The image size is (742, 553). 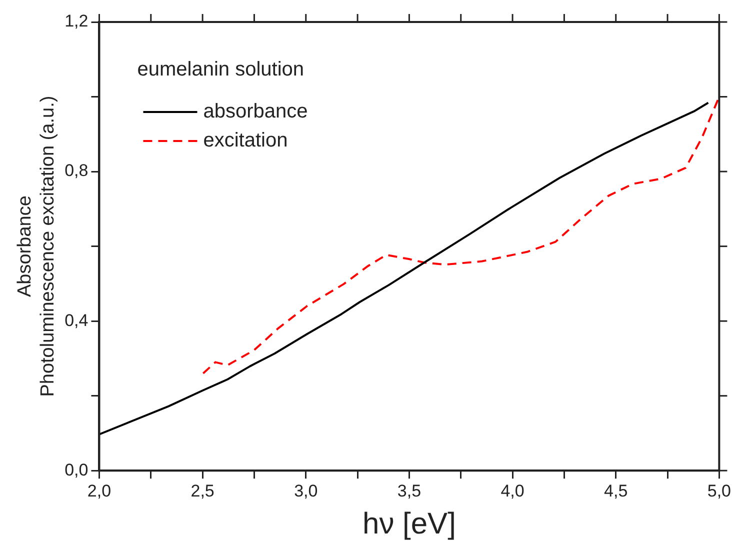 What do you see at coordinates (409, 490) in the screenshot?
I see `x-tick-label: 3,5` at bounding box center [409, 490].